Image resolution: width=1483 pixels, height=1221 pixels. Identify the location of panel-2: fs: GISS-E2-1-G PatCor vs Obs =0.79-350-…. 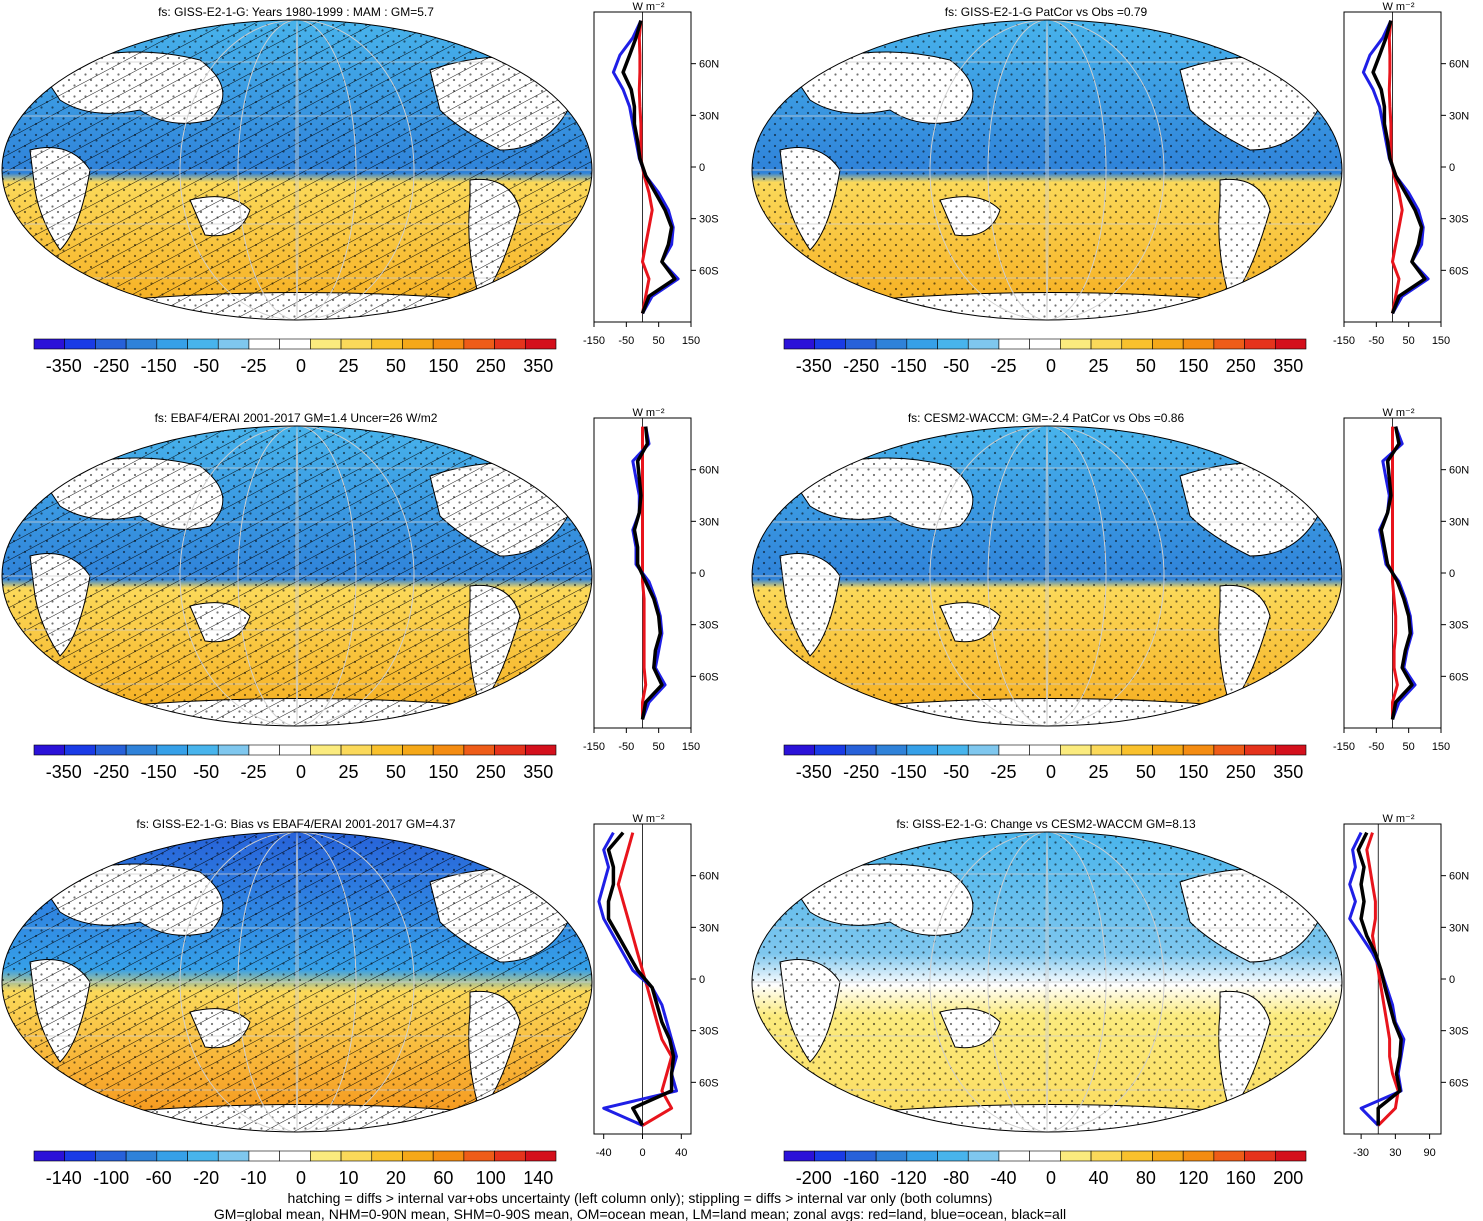
(1110, 188).